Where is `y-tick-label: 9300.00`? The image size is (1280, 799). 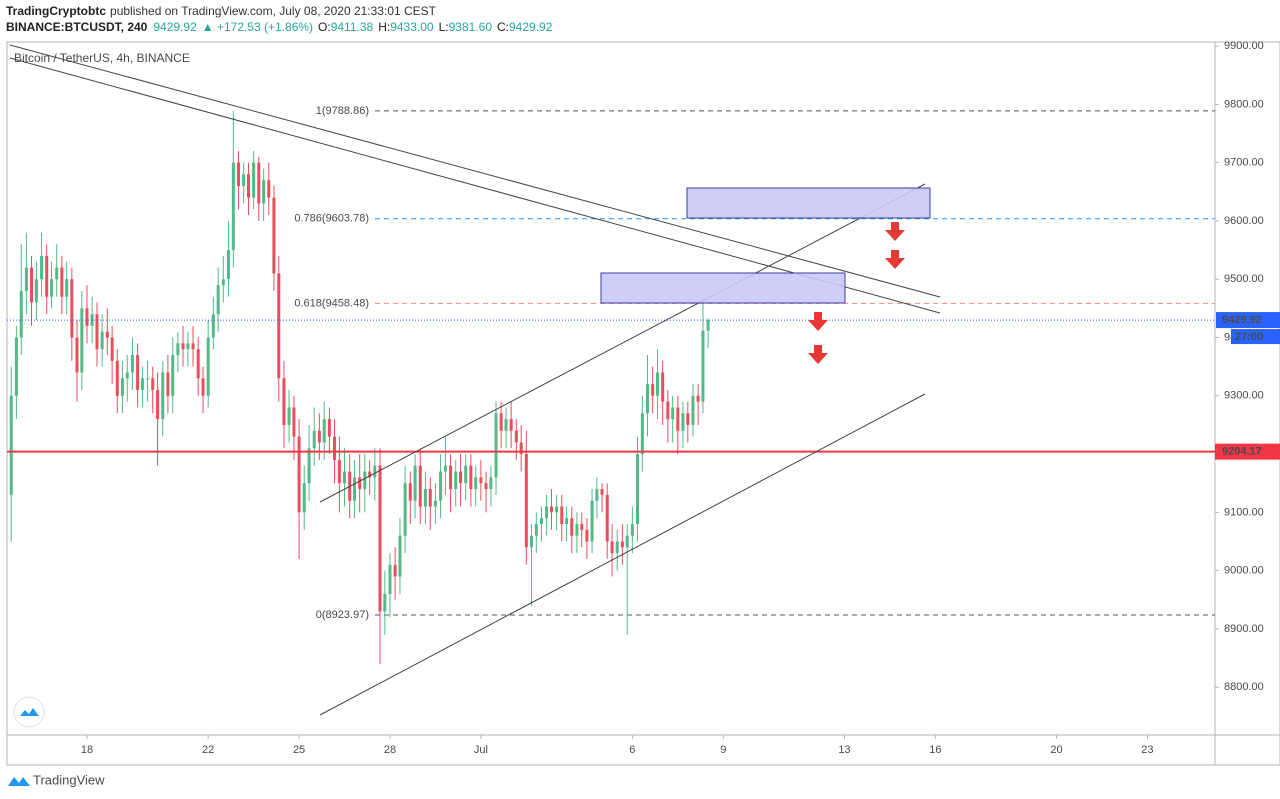 y-tick-label: 9300.00 is located at coordinates (1244, 396).